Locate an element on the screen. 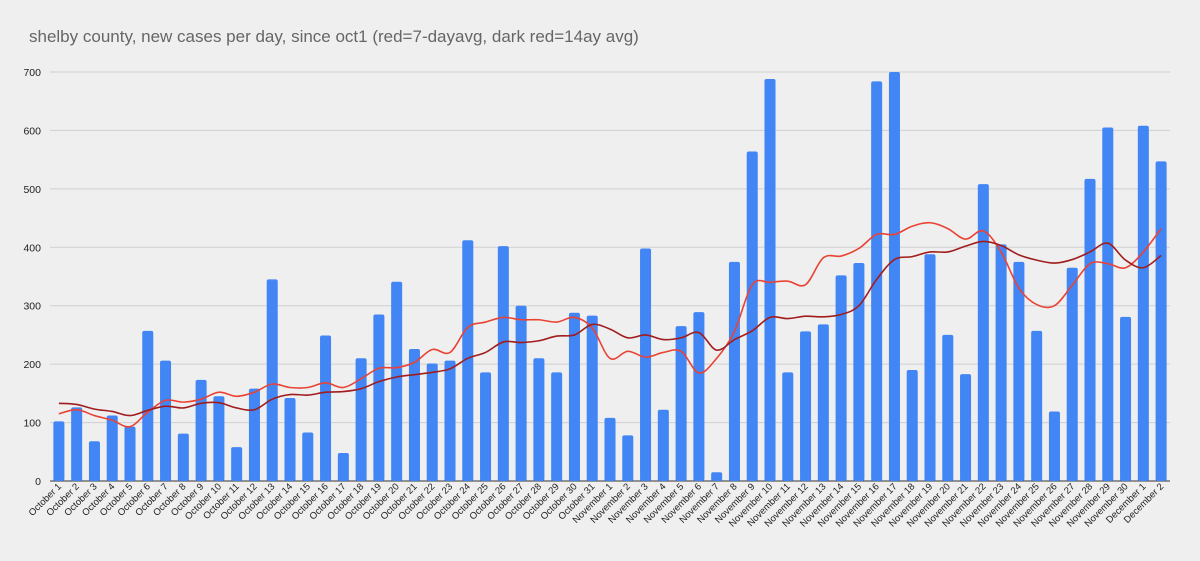  y-tick-label: 700 is located at coordinates (32, 73).